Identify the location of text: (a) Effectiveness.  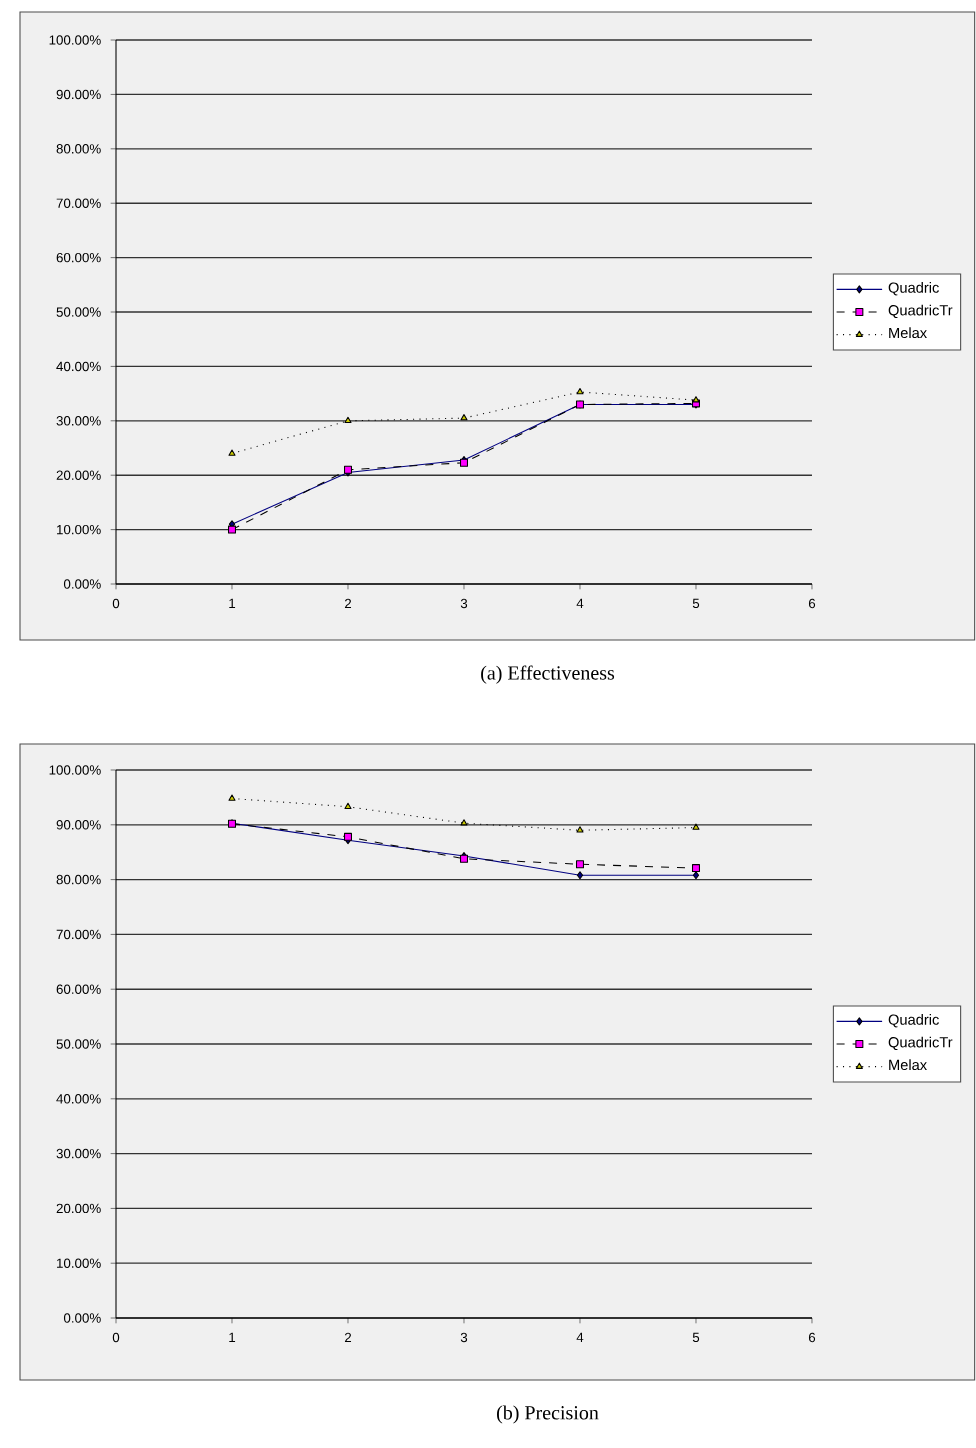
(548, 674).